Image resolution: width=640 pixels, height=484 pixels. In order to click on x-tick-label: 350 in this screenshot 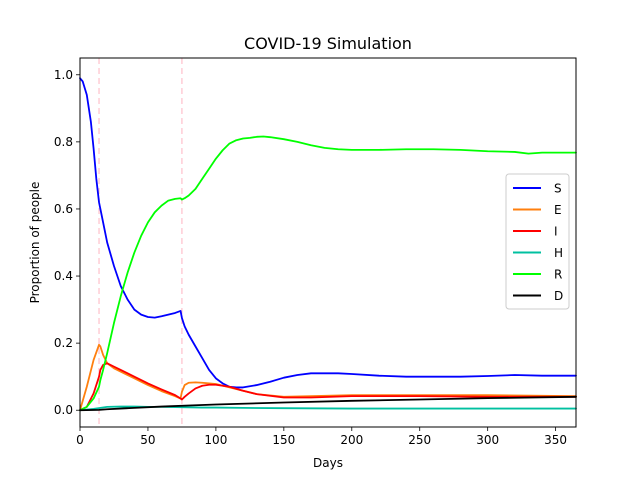, I will do `click(555, 440)`.